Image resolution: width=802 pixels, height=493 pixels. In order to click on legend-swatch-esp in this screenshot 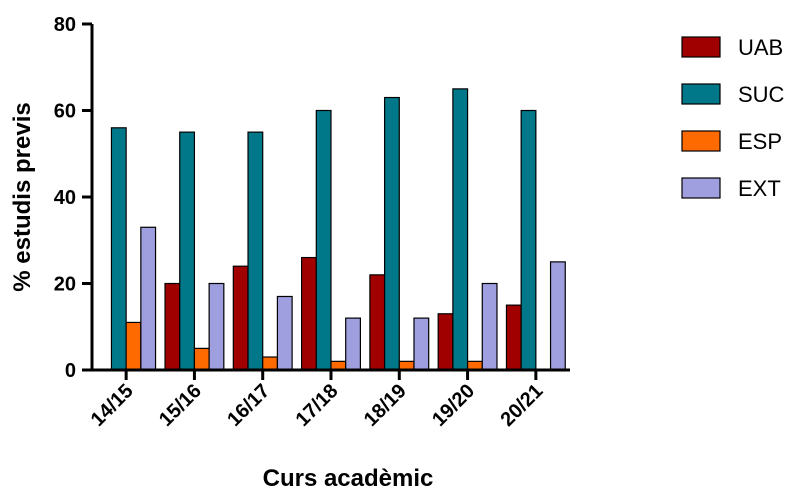, I will do `click(701, 141)`.